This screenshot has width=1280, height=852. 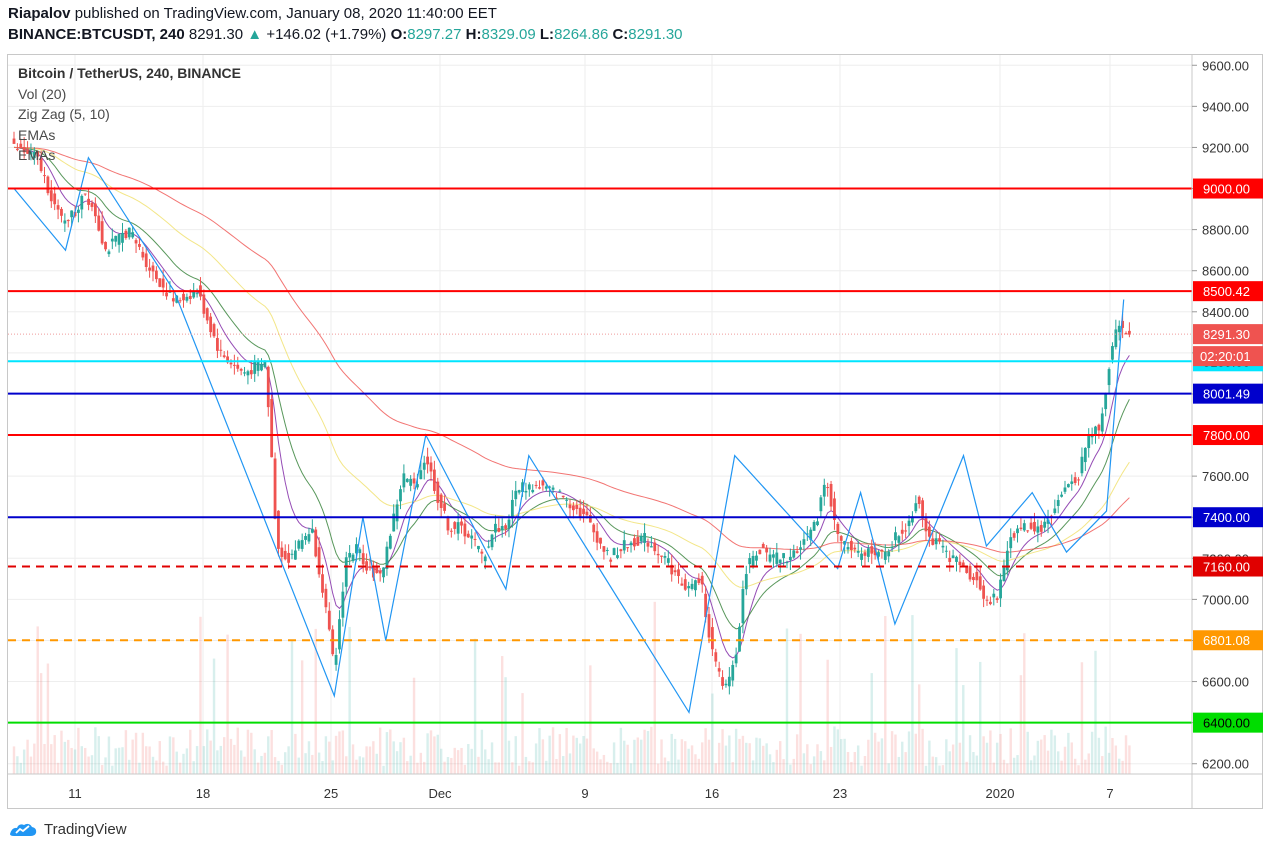 I want to click on tradingview-logo-icon, so click(x=23, y=829).